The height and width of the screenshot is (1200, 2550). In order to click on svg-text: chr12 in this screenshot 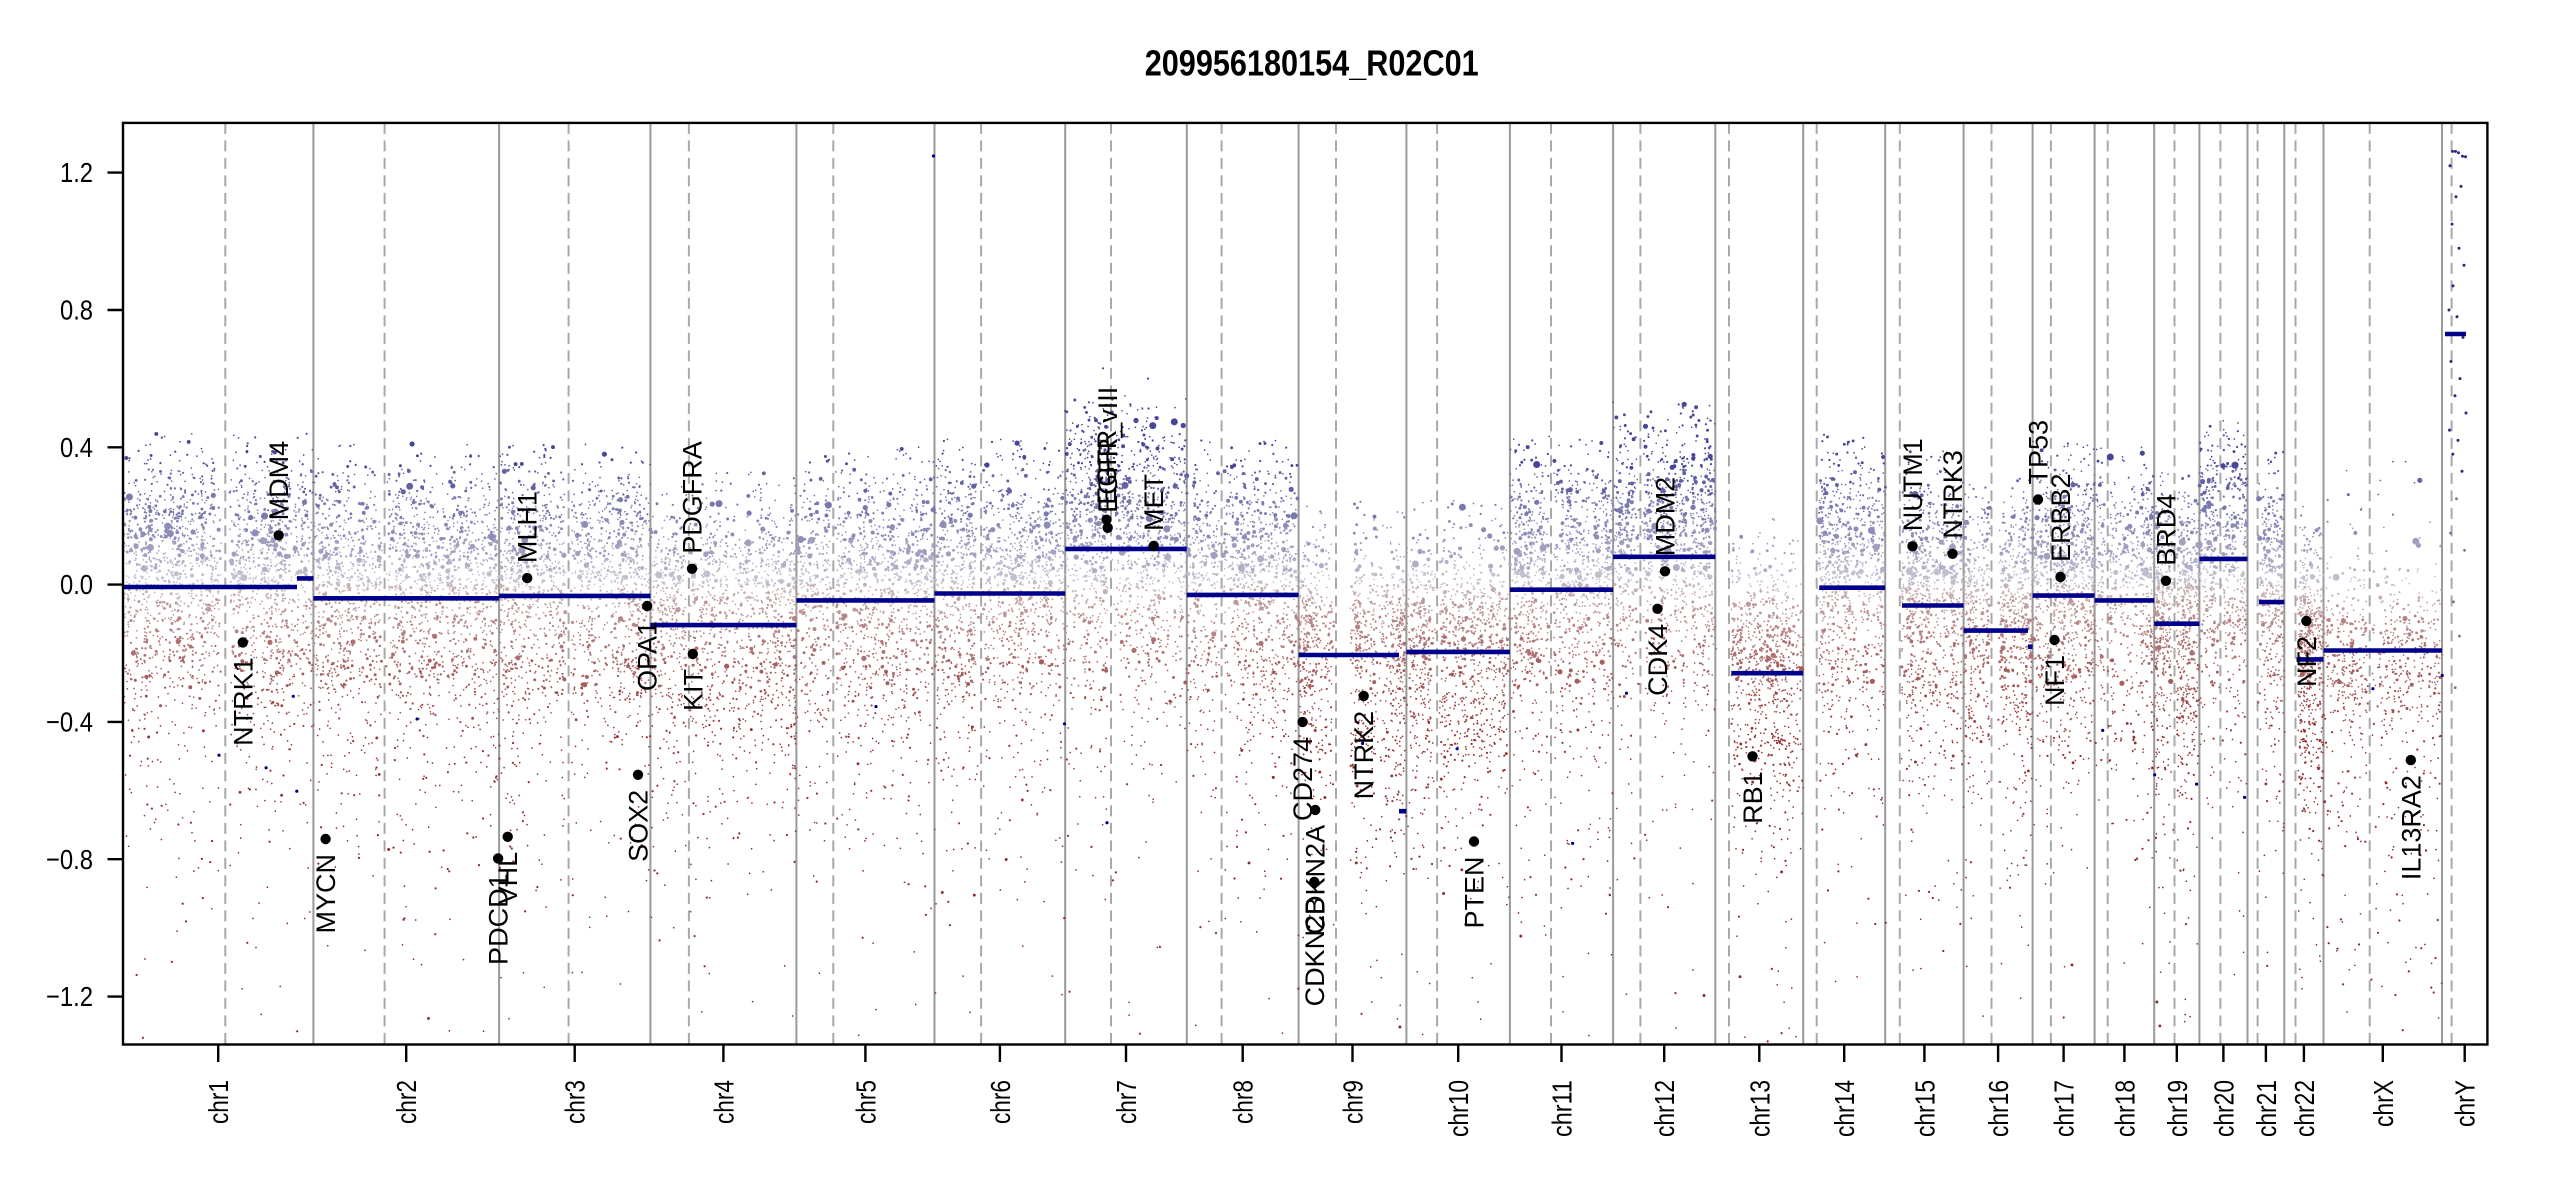, I will do `click(1664, 1108)`.